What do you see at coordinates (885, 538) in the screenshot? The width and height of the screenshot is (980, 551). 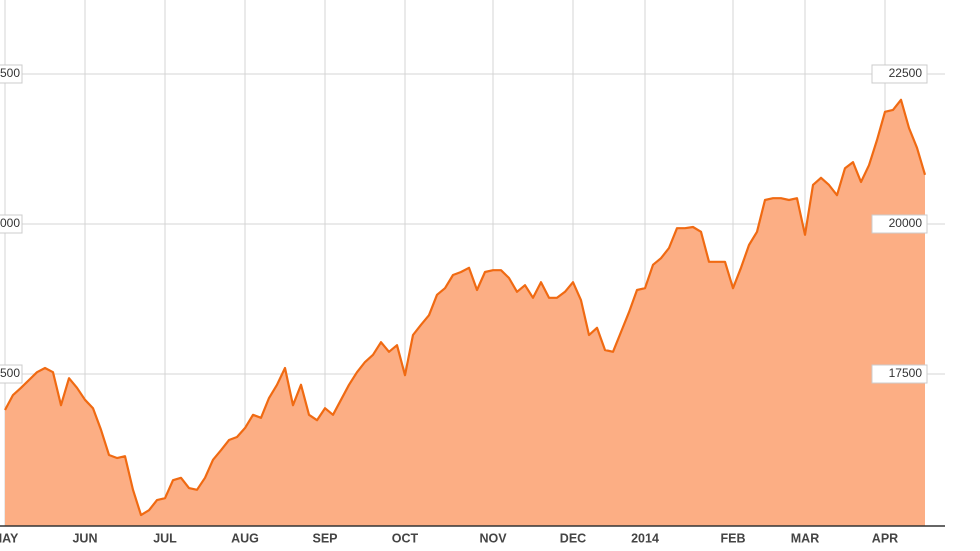 I see `x-tick-label: APR` at bounding box center [885, 538].